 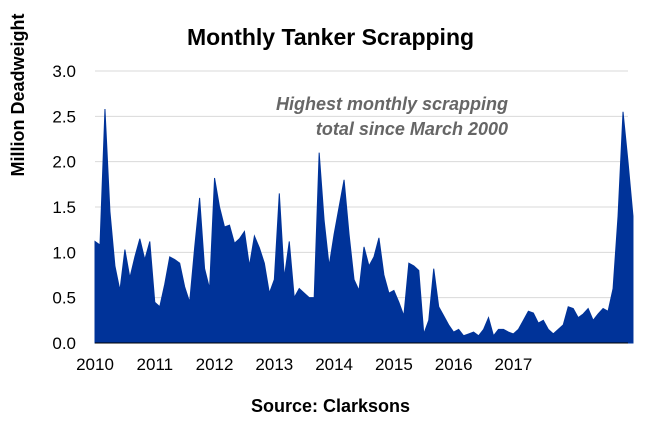 I want to click on y-tick-label: 1.0, so click(x=64, y=252).